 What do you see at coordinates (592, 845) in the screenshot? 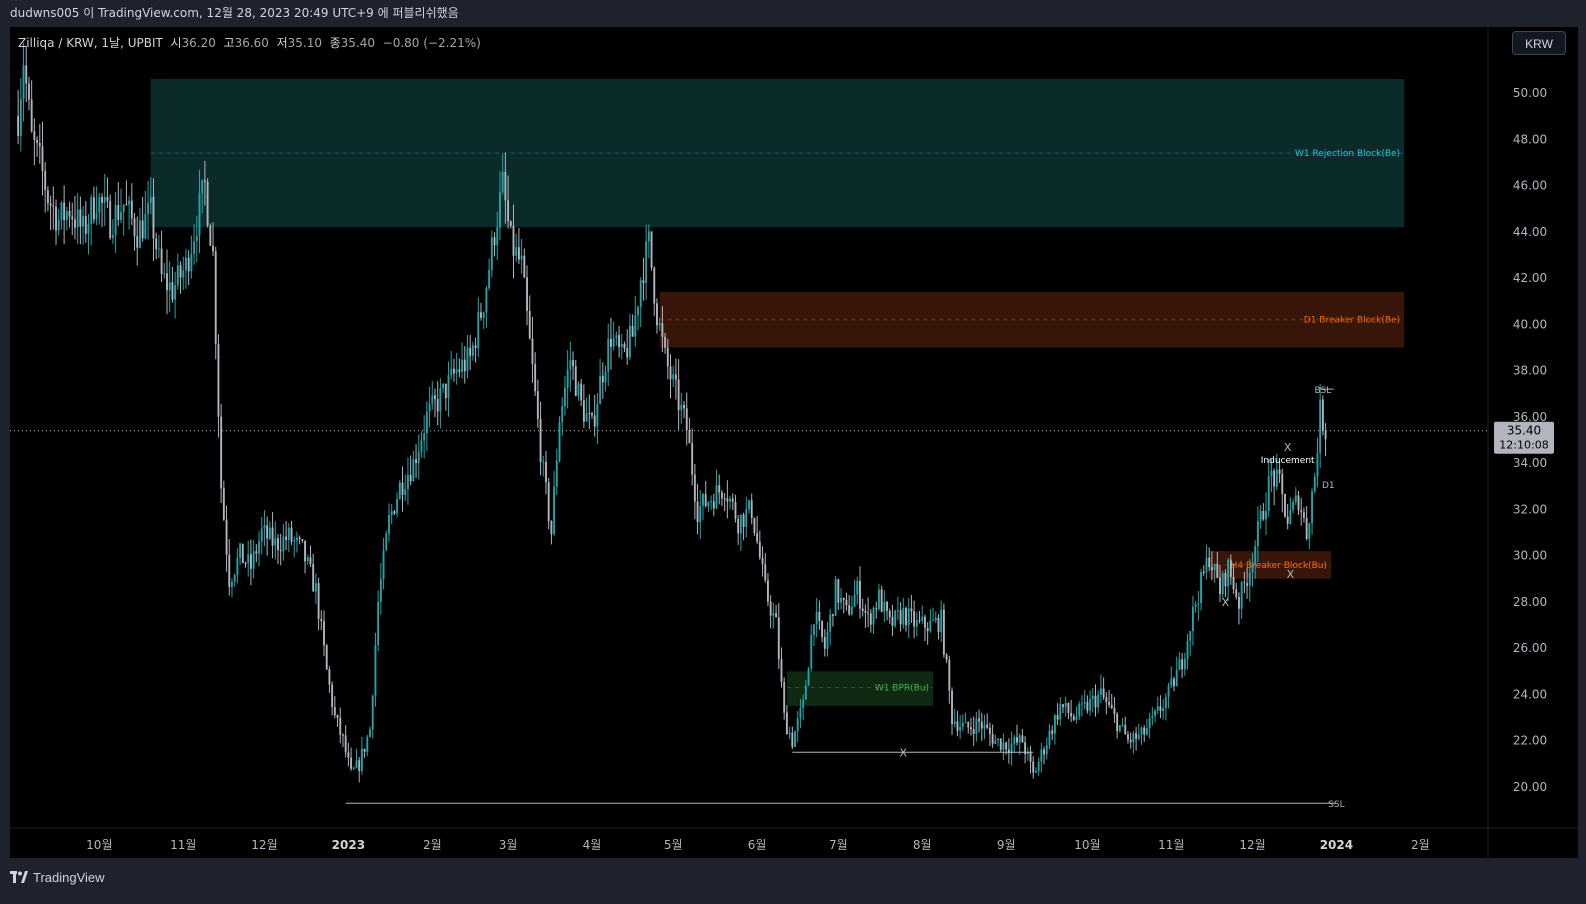
I see `time-tick-6: 4월` at bounding box center [592, 845].